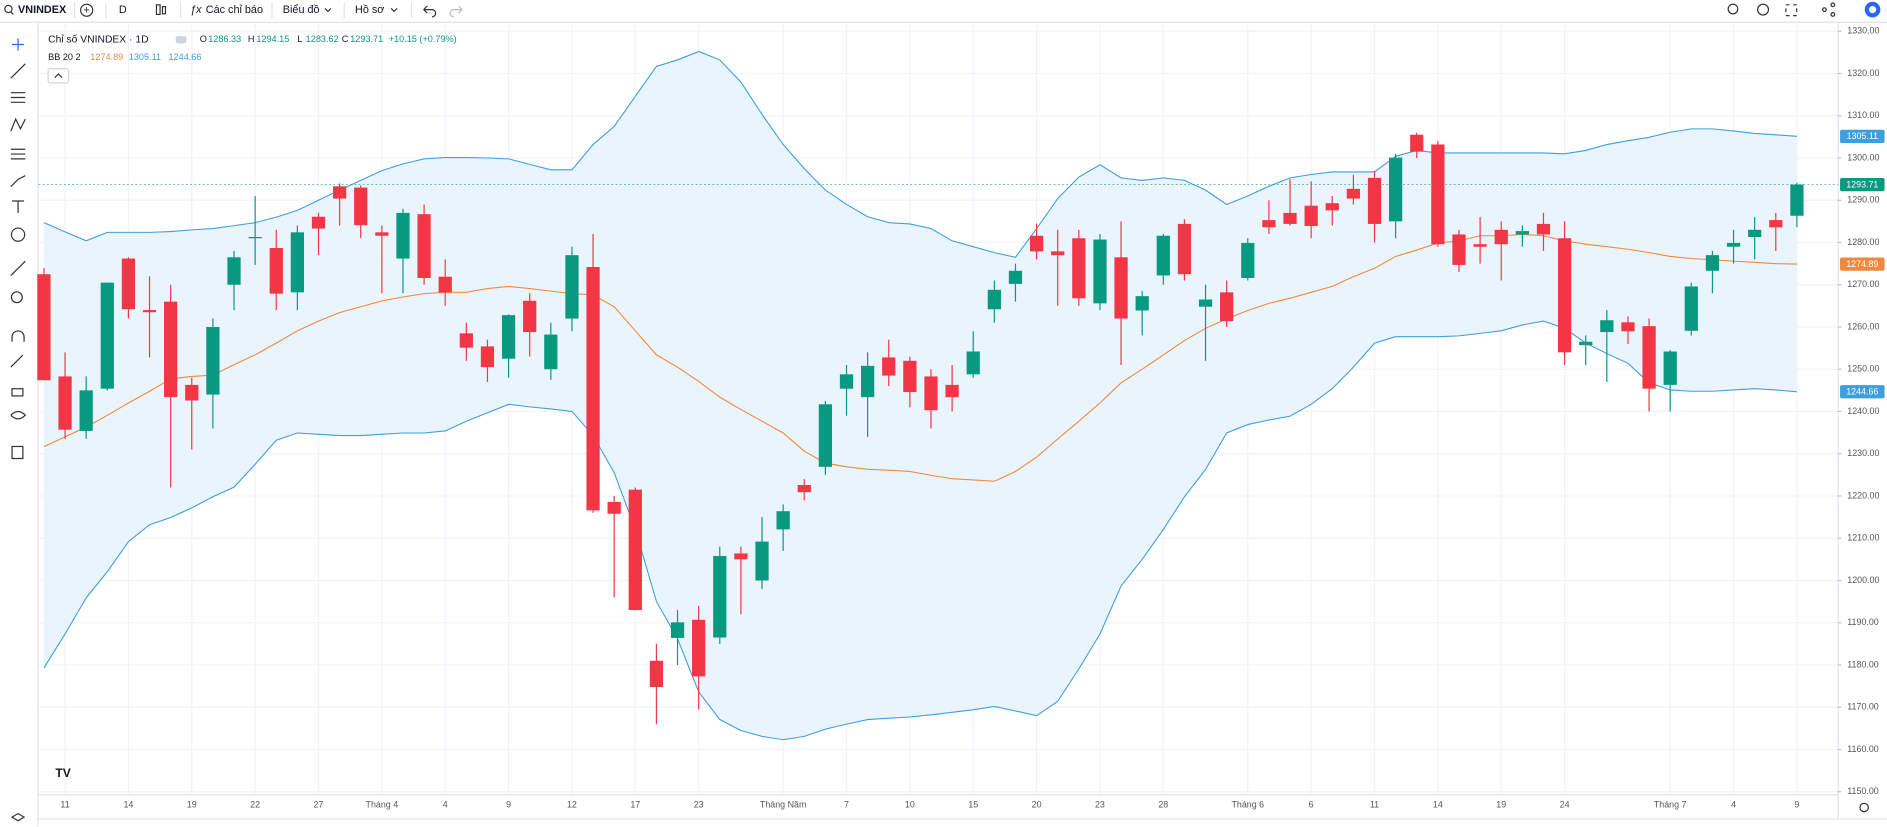  What do you see at coordinates (1863, 411) in the screenshot?
I see `y-tick-label: 1240.00` at bounding box center [1863, 411].